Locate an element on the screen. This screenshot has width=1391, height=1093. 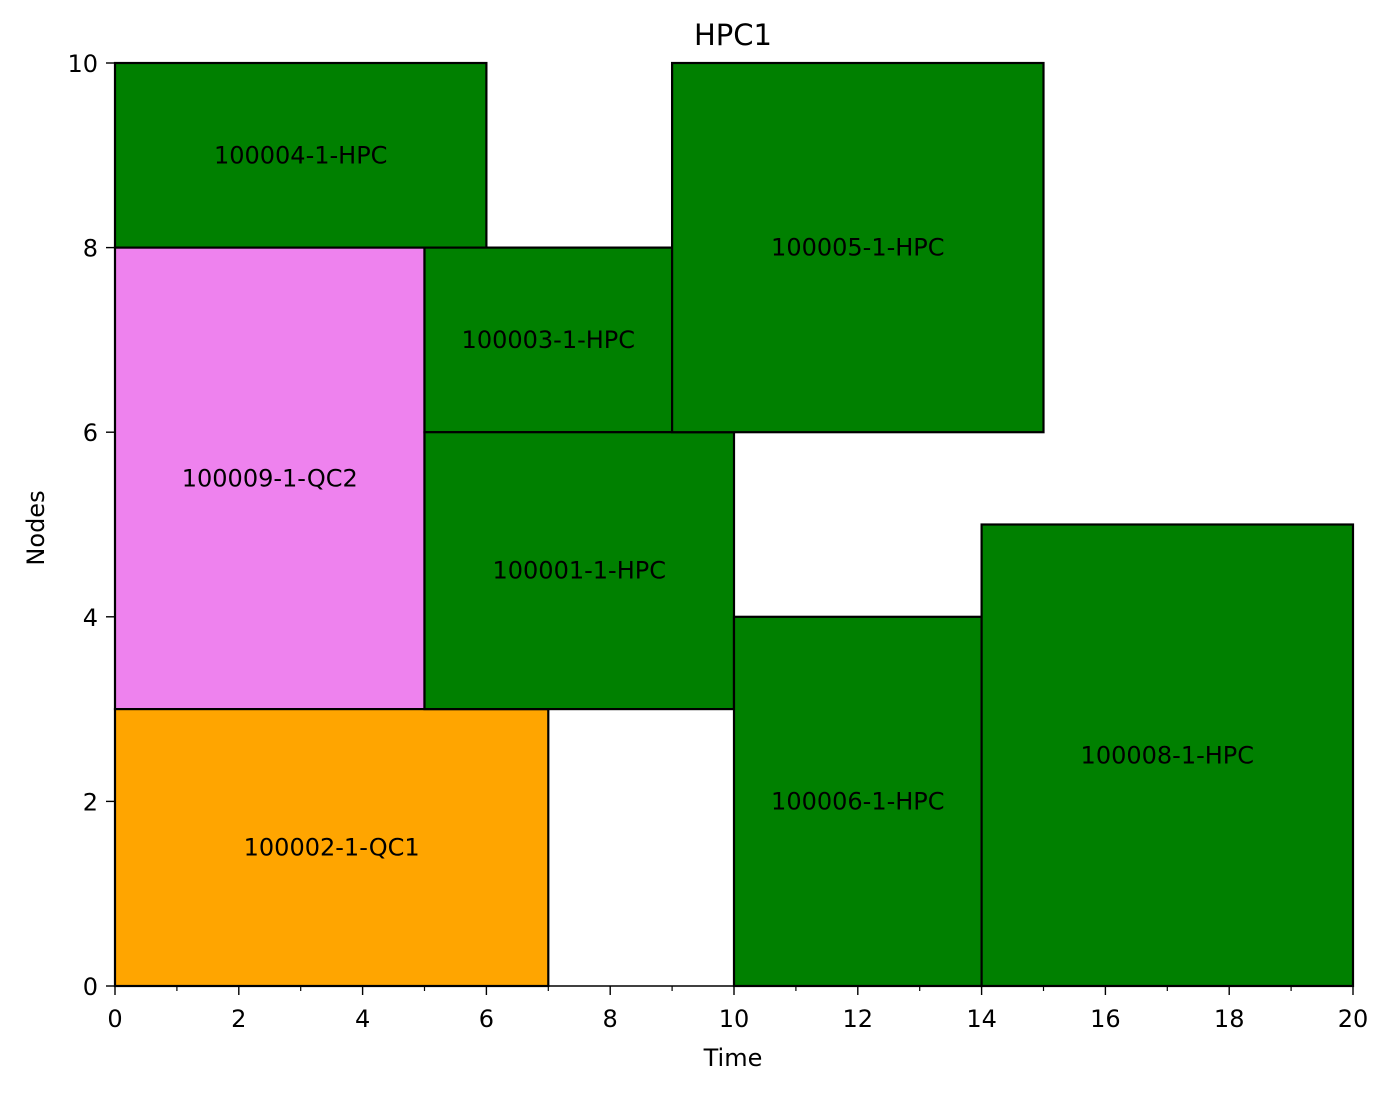
x-tick-label: 14 is located at coordinates (981, 1019).